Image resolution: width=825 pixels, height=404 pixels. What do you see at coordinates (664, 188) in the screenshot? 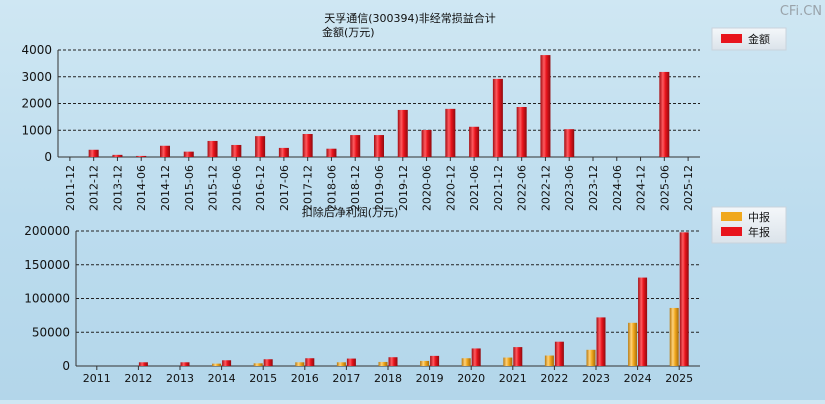
I see `chart1-xtick-label: 2025-06` at bounding box center [664, 188].